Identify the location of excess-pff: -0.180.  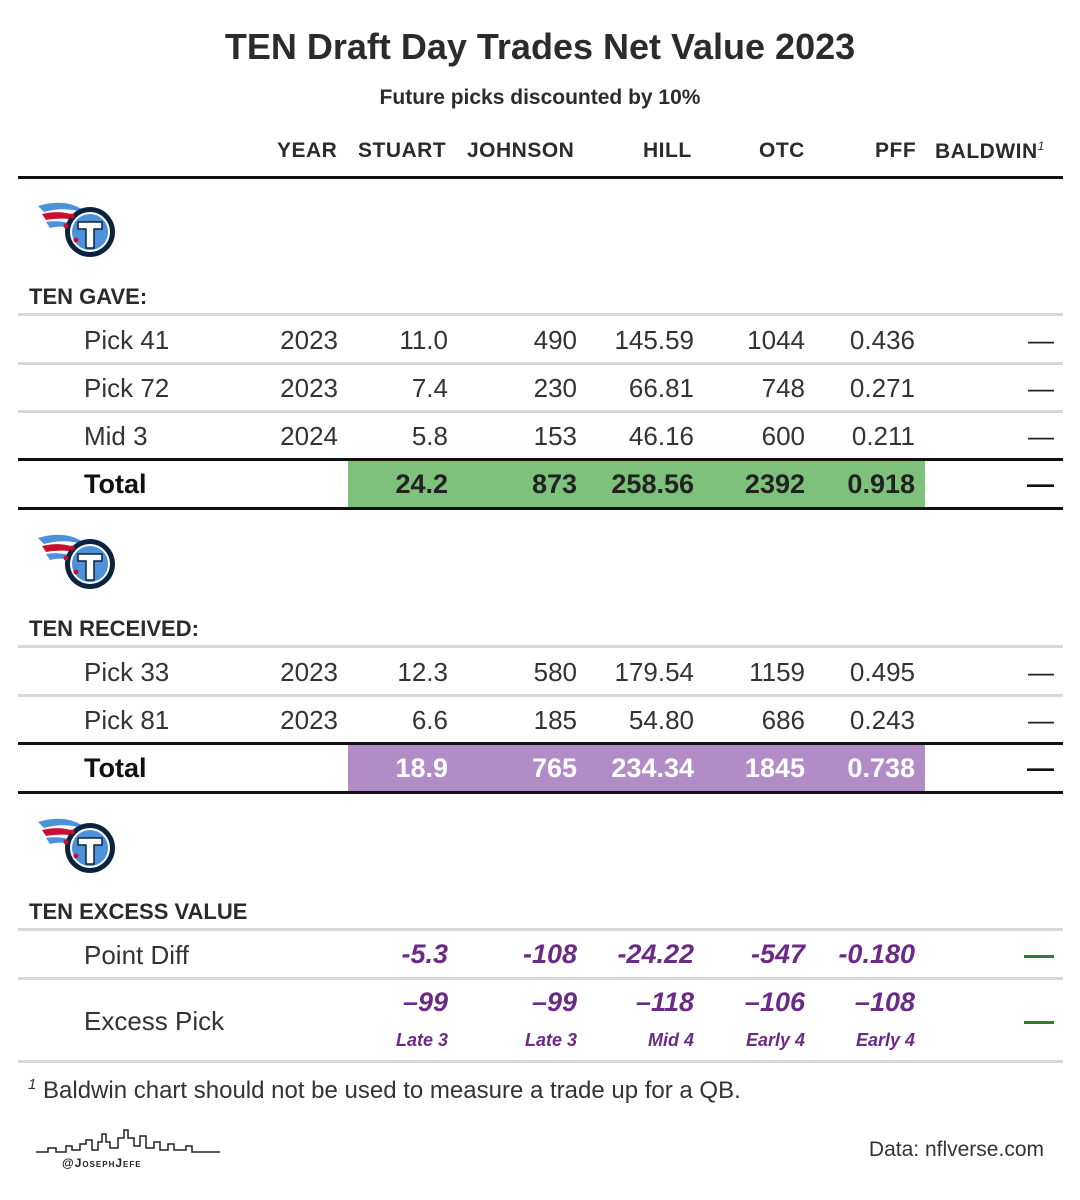
(876, 954).